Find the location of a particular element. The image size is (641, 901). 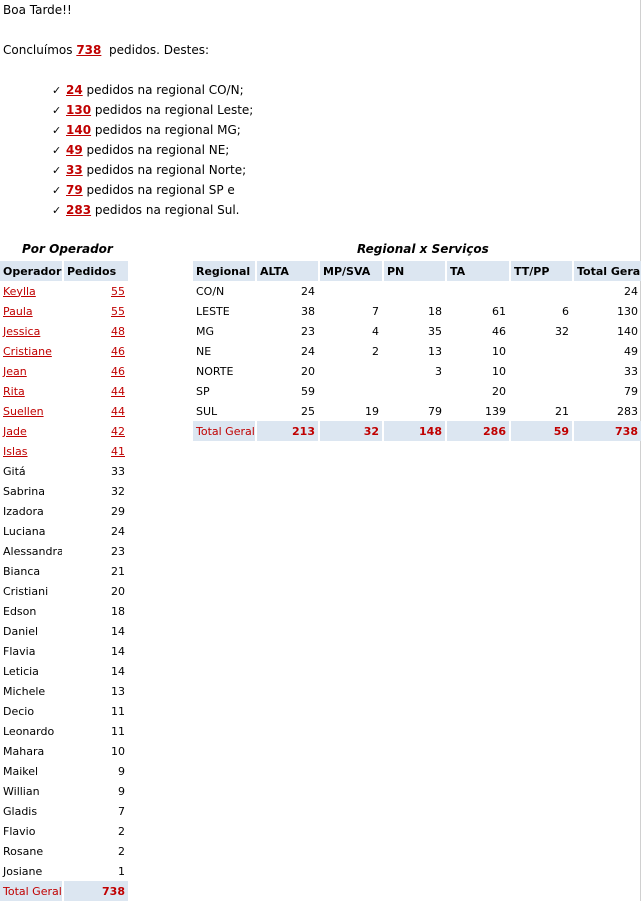

operator-count: 7 is located at coordinates (121, 811).